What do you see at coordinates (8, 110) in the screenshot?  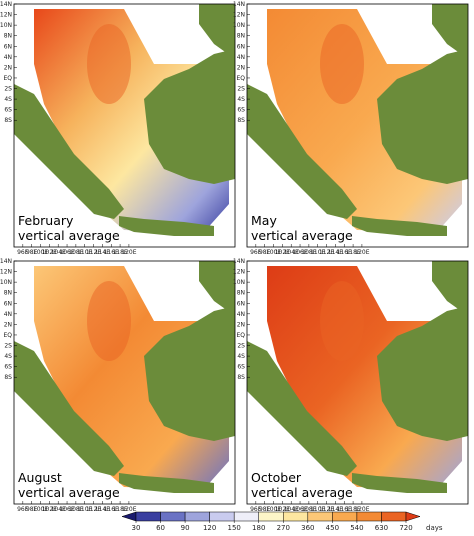 I see `lat-label: 6S` at bounding box center [8, 110].